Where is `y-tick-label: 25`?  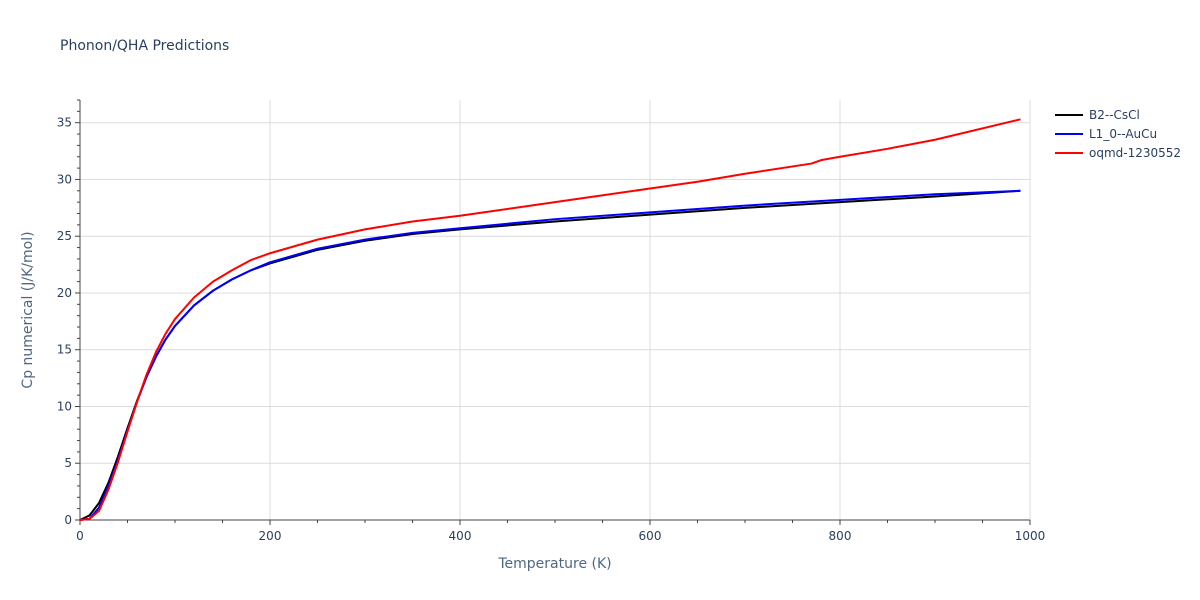 y-tick-label: 25 is located at coordinates (64, 236).